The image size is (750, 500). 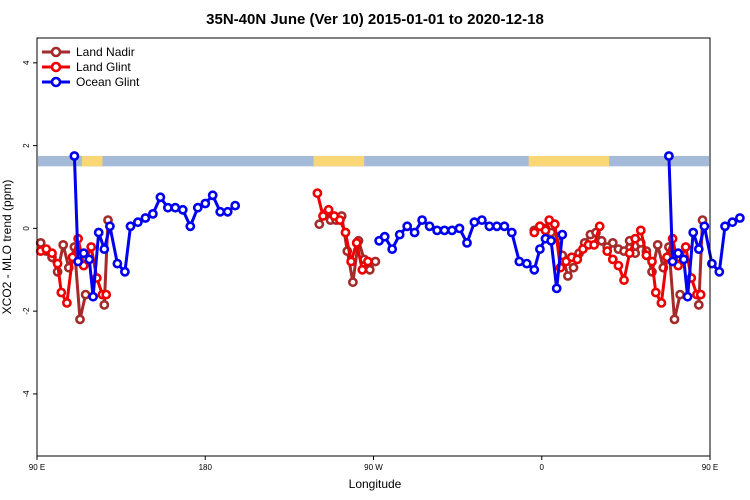 I want to click on x-axis: 90 E 180 90 W 0 90 E, so click(x=373, y=464).